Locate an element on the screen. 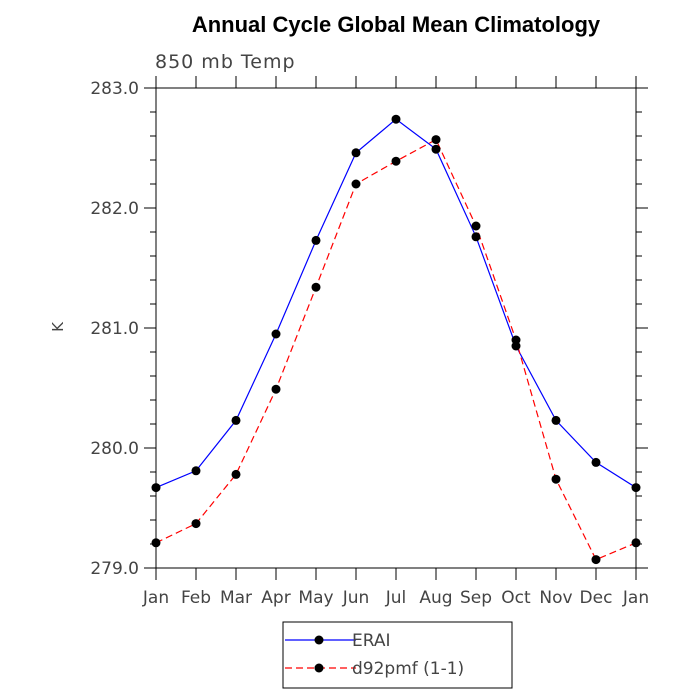 The width and height of the screenshot is (700, 700). x-tick-label: Sep is located at coordinates (476, 598).